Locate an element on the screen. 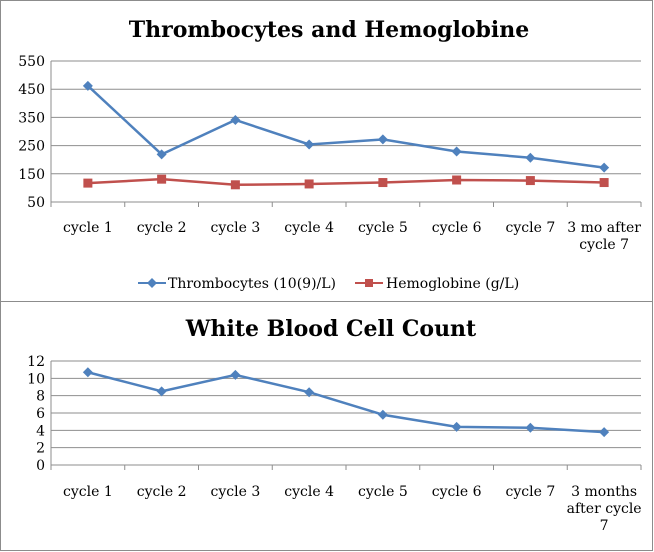  c1-xtick-label: cycle 3 is located at coordinates (236, 228).